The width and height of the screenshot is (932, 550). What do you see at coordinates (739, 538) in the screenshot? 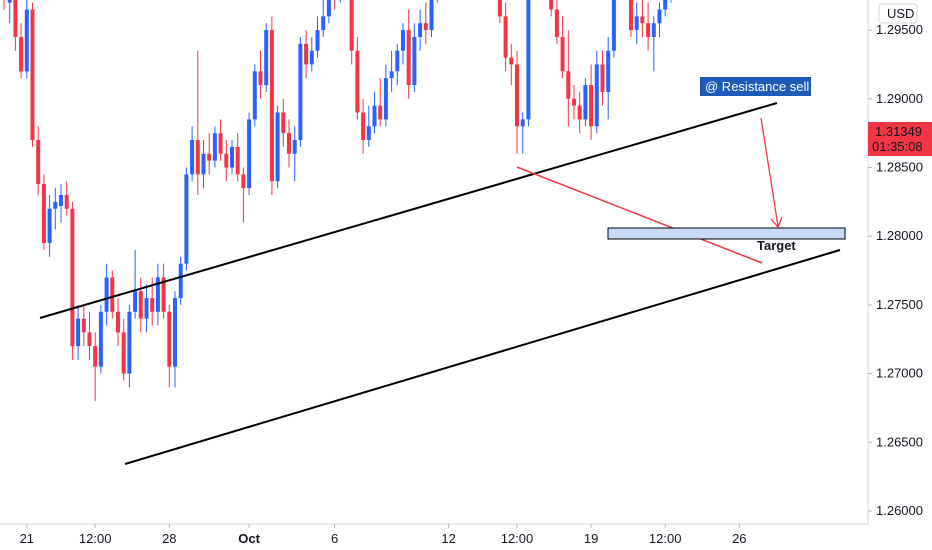
I see `time-tick-label: 26` at bounding box center [739, 538].